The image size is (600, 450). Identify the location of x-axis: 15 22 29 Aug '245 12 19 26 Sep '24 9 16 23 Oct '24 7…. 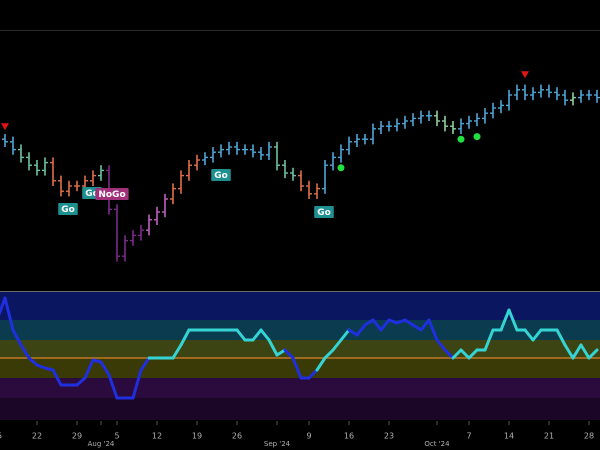
(297, 434).